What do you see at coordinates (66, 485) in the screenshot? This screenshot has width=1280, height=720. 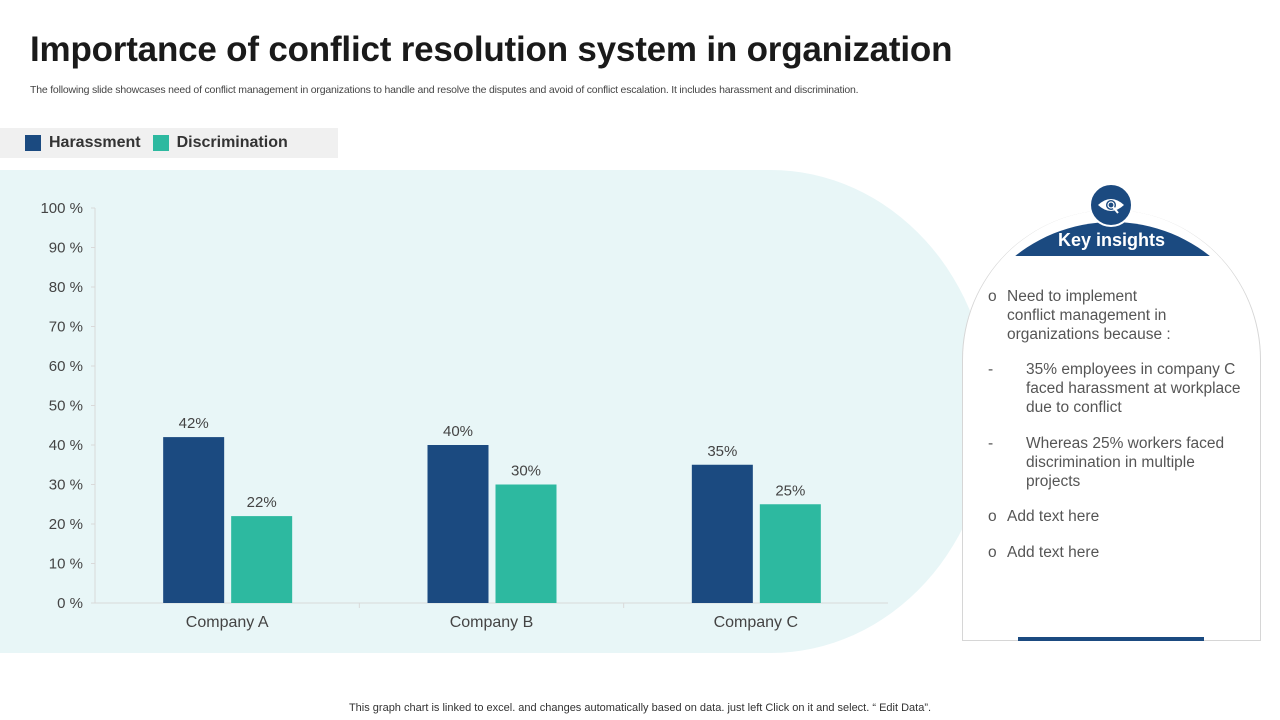 I see `y-tick-label: 30 %` at bounding box center [66, 485].